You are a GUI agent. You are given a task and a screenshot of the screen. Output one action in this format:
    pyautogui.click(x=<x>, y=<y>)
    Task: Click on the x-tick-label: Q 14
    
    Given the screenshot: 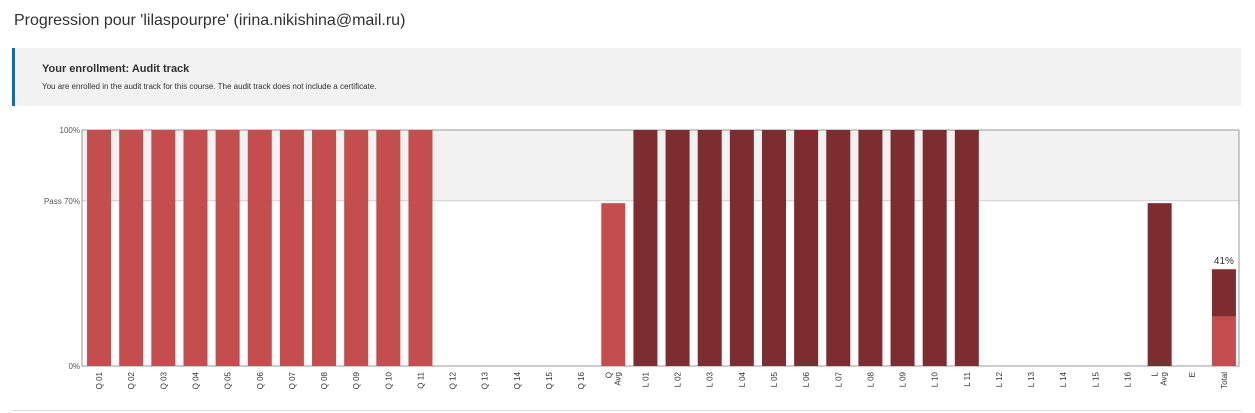 What is the action you would take?
    pyautogui.click(x=517, y=380)
    